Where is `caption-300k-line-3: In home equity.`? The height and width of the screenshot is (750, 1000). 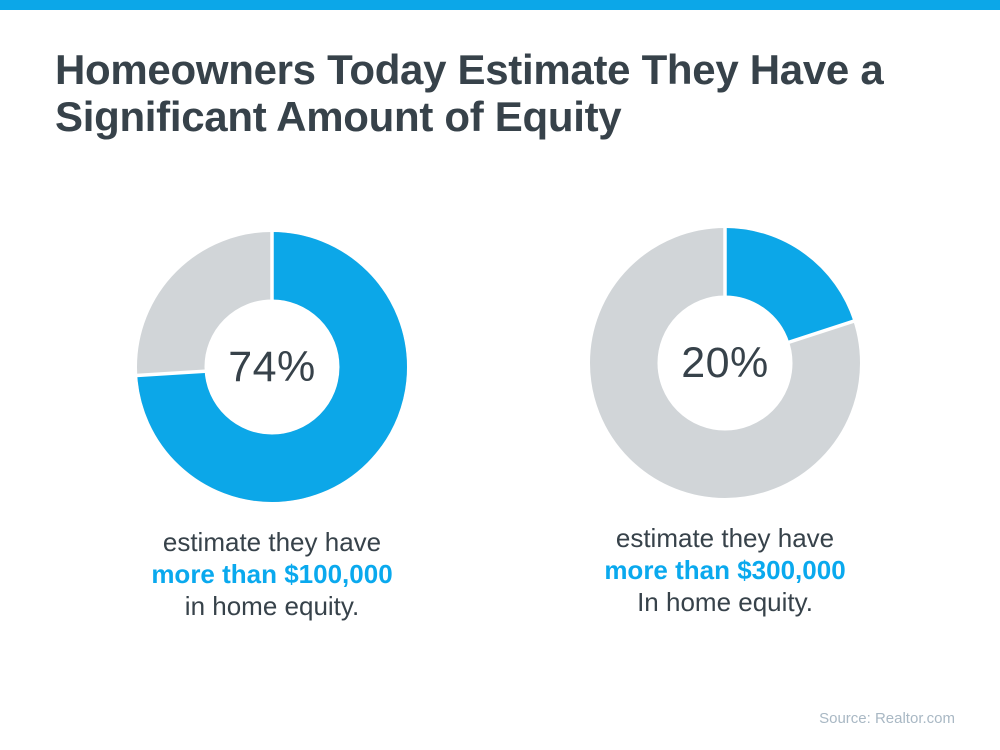
caption-300k-line-3: In home equity. is located at coordinates (725, 602).